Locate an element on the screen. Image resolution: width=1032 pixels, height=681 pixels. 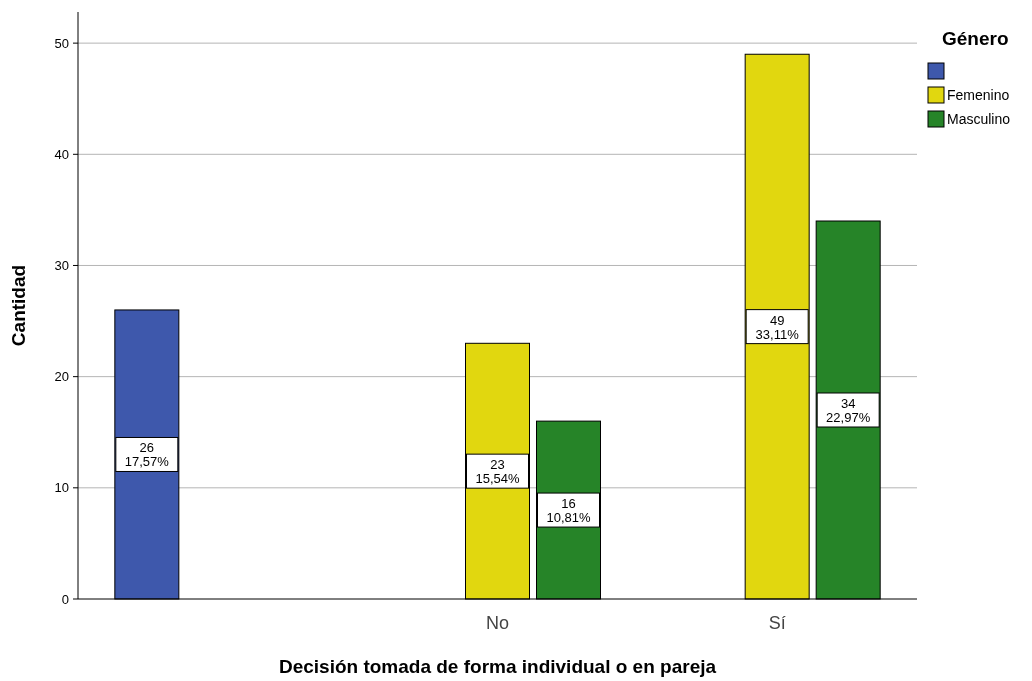
data-label: 34 22,97% is located at coordinates (848, 410).